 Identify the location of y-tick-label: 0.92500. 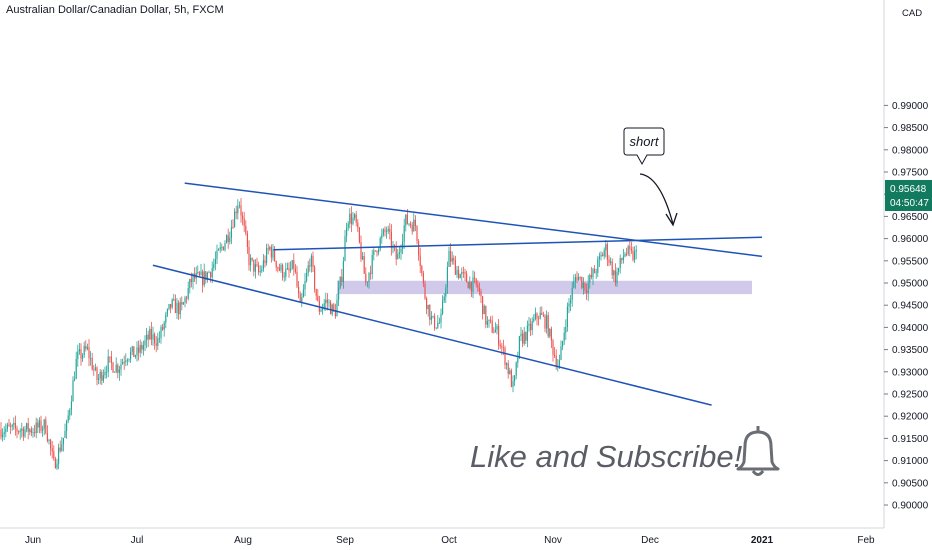
(910, 395).